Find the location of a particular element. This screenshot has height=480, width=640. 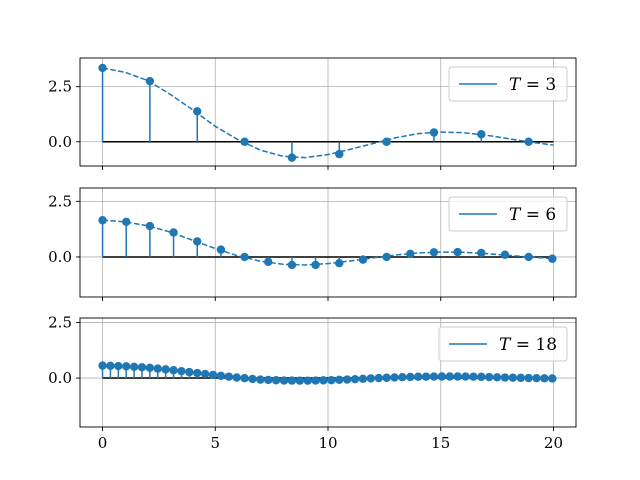

legend-value: 3 is located at coordinates (550, 85).